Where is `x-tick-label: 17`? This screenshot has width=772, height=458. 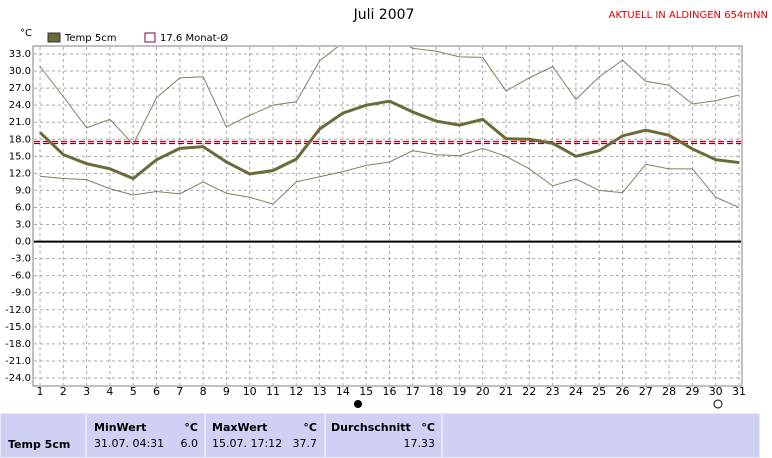 x-tick-label: 17 is located at coordinates (413, 391).